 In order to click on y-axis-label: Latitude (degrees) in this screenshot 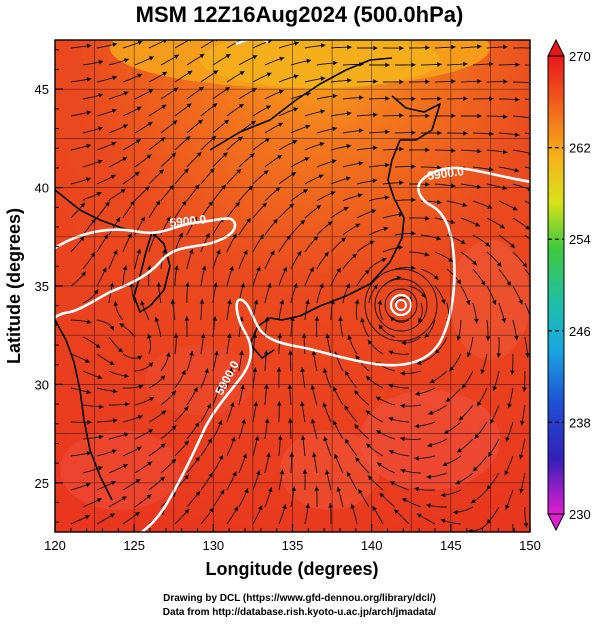, I will do `click(14, 286)`.